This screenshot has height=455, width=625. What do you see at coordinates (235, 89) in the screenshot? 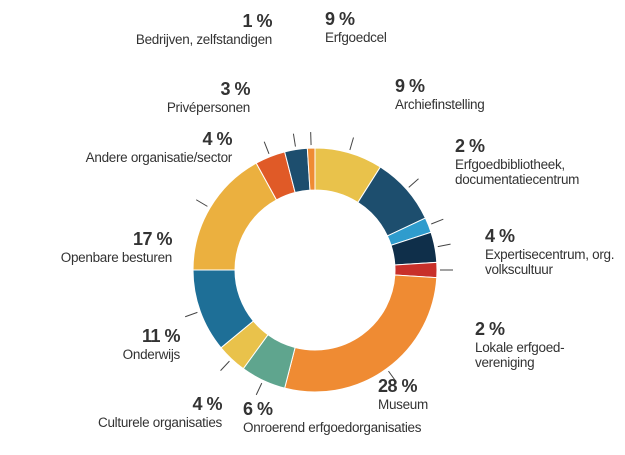
I see `value-label: 3 %` at bounding box center [235, 89].